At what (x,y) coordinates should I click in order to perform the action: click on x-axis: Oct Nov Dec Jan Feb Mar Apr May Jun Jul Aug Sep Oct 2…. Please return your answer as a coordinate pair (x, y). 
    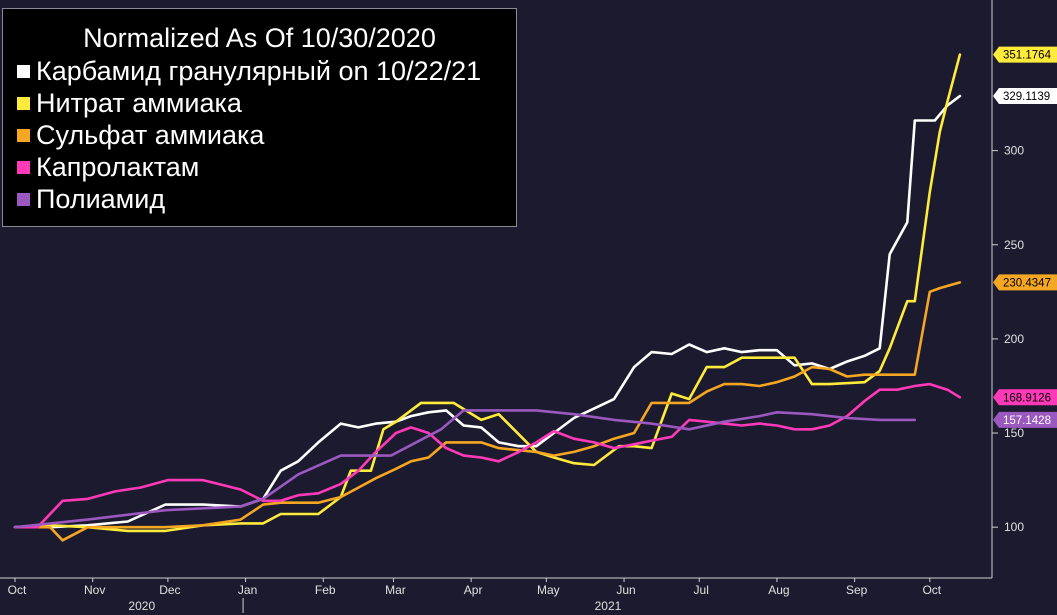
    Looking at the image, I should click on (496, 595).